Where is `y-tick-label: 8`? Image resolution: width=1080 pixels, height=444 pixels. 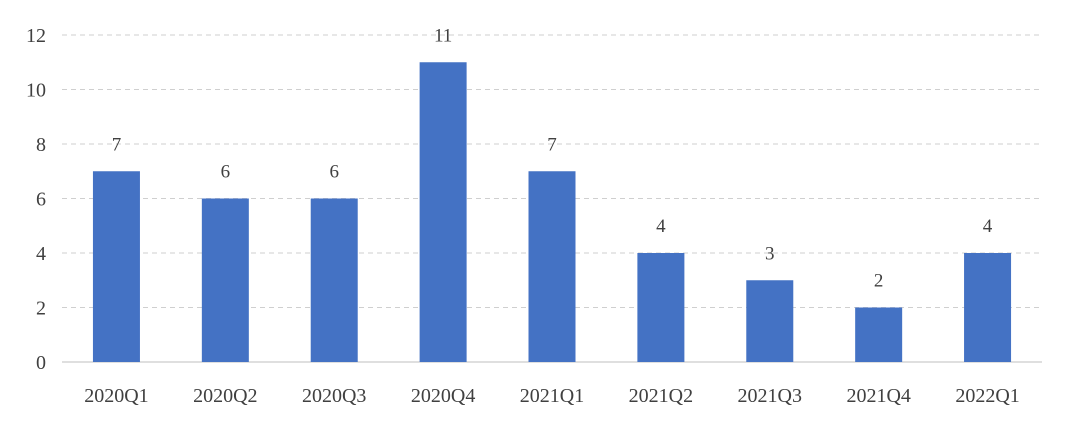 y-tick-label: 8 is located at coordinates (41, 145).